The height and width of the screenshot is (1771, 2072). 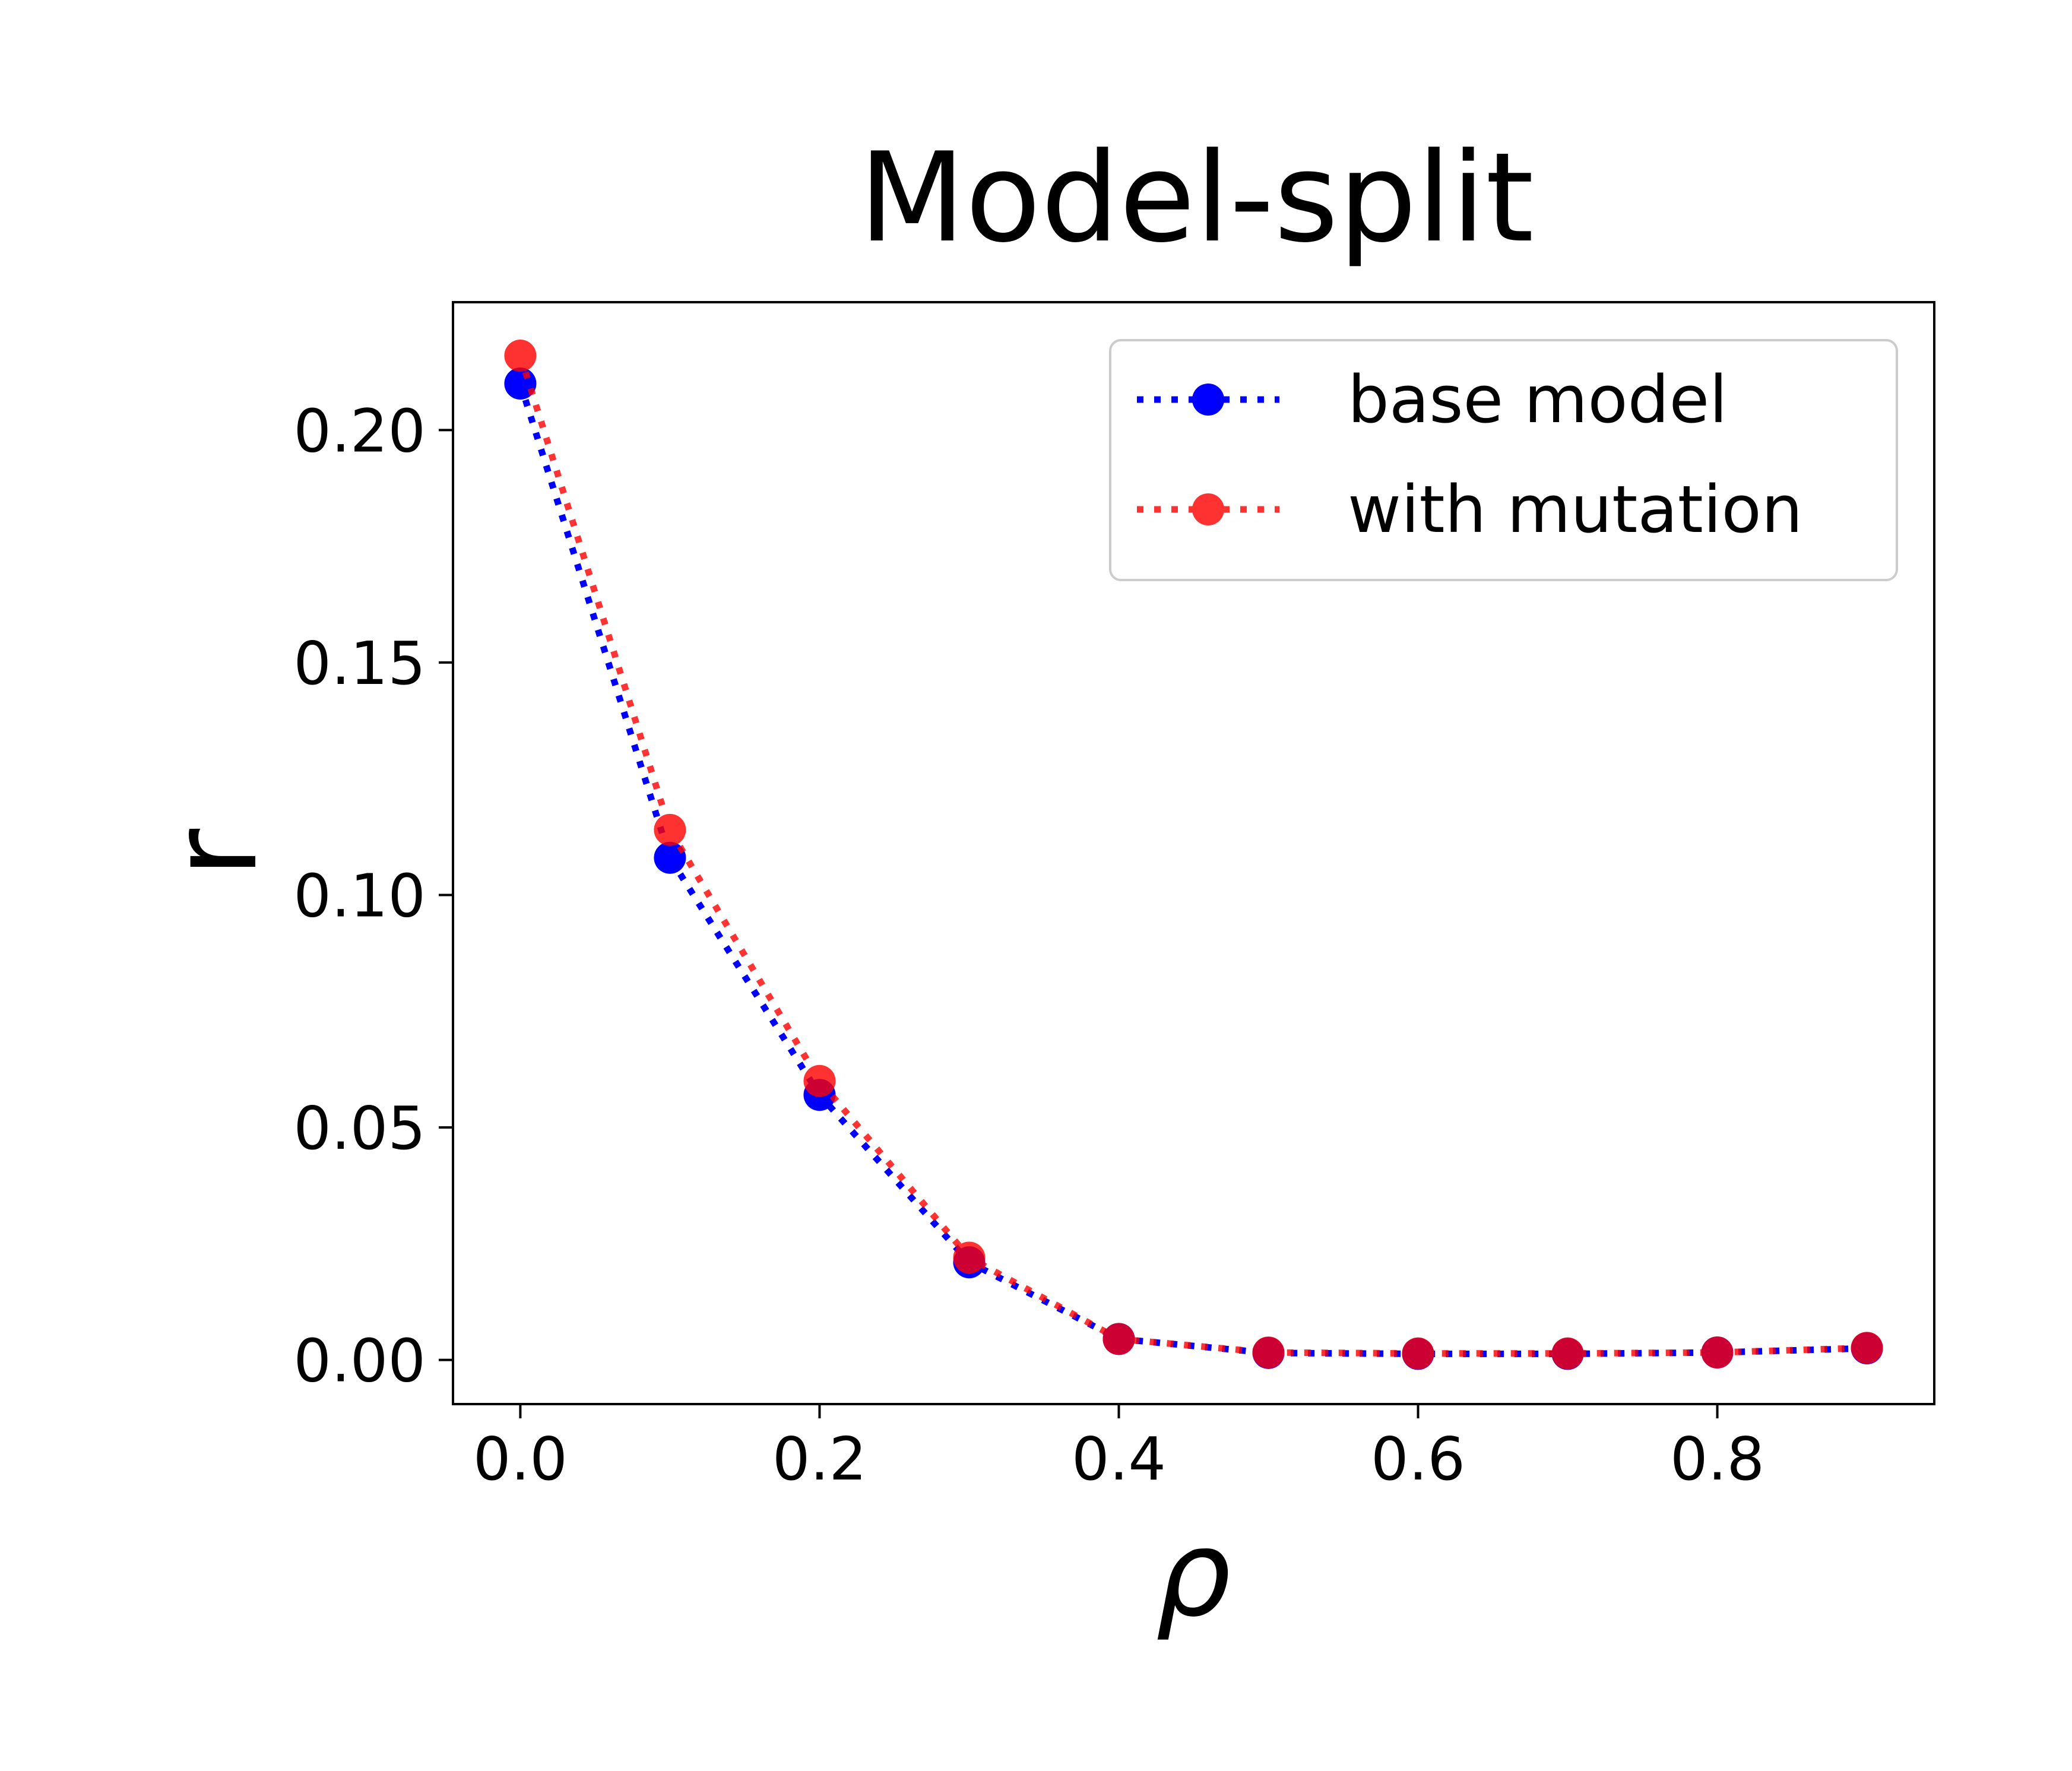 What do you see at coordinates (1193, 1574) in the screenshot?
I see `x-axis-label: ρ` at bounding box center [1193, 1574].